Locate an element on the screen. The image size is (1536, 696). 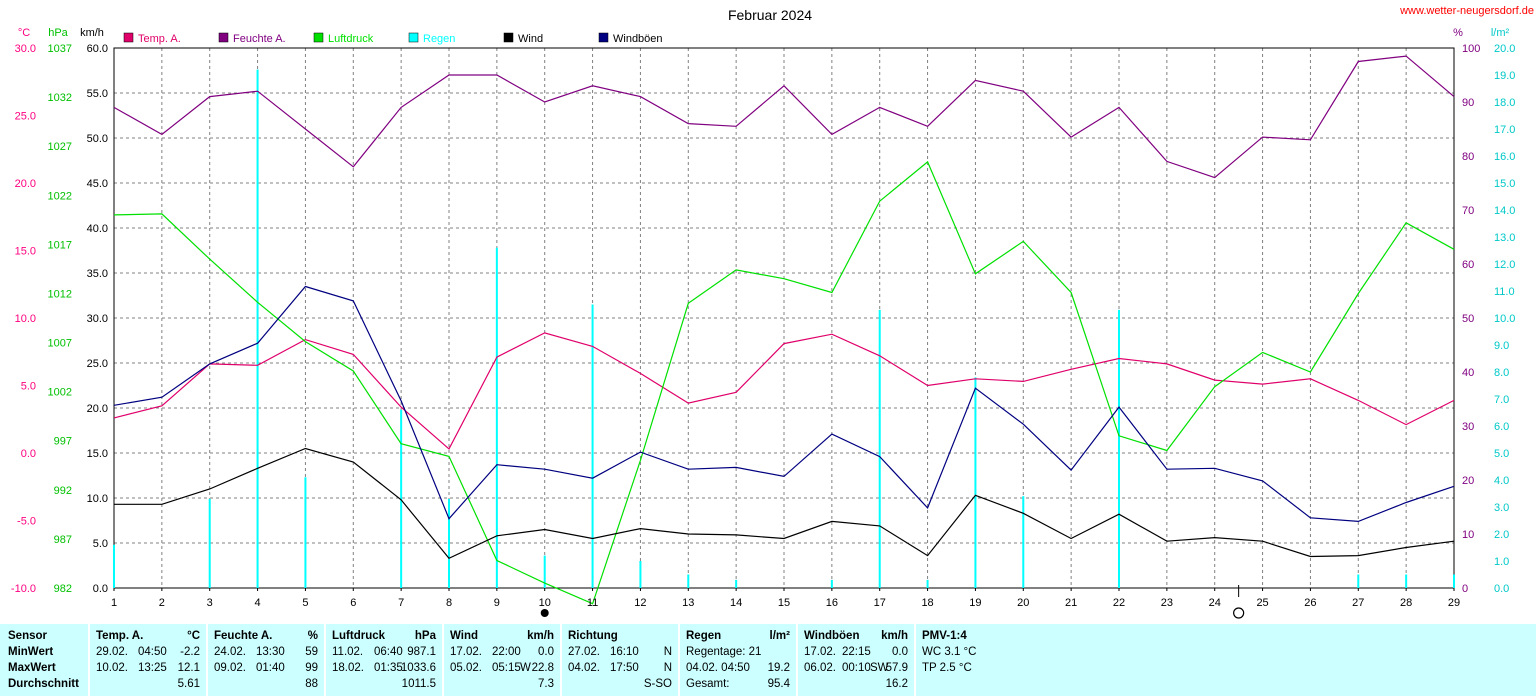
stats-pmv-tp: TP 2.5 °C is located at coordinates (947, 668).